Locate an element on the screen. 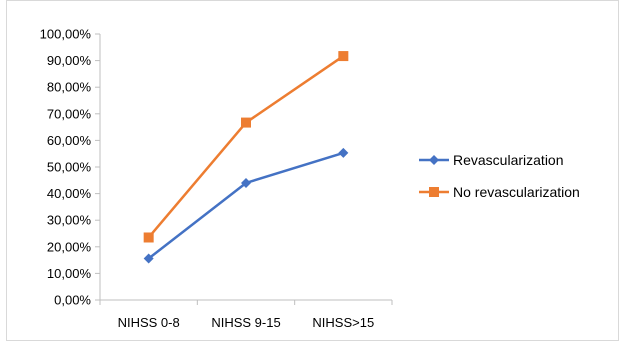 The width and height of the screenshot is (621, 347). y-tick-label: 30,00% is located at coordinates (69, 220).